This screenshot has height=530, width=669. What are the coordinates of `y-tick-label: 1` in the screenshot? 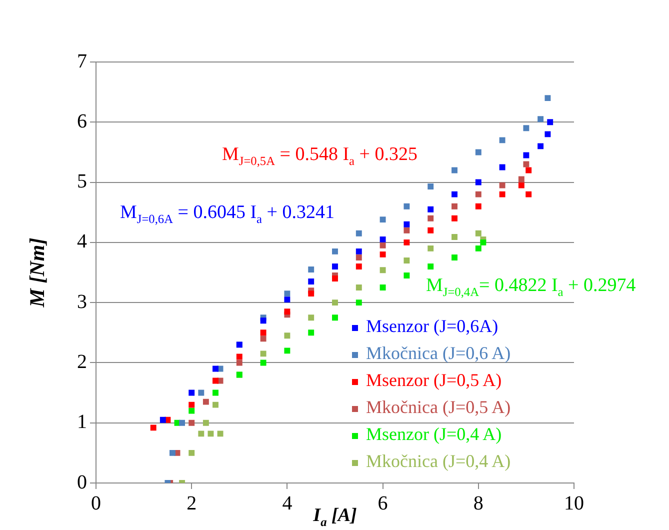 It's located at (82, 422).